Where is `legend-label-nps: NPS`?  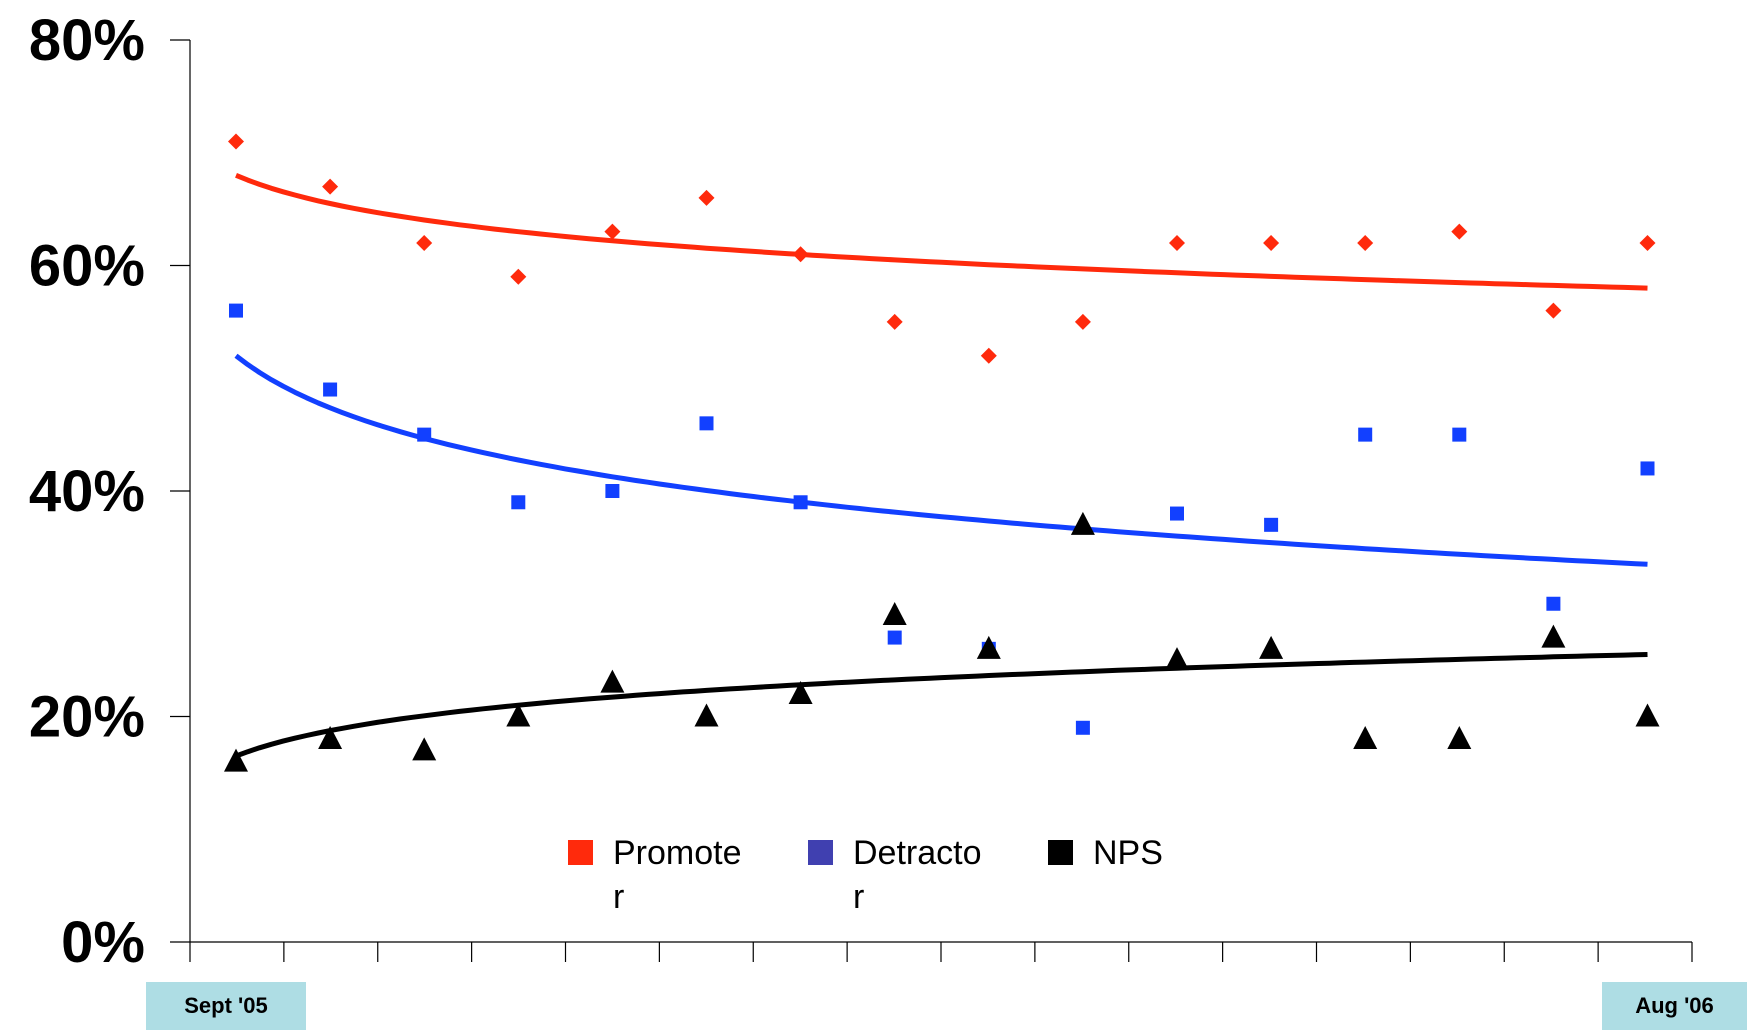 legend-label-nps: NPS is located at coordinates (1128, 853).